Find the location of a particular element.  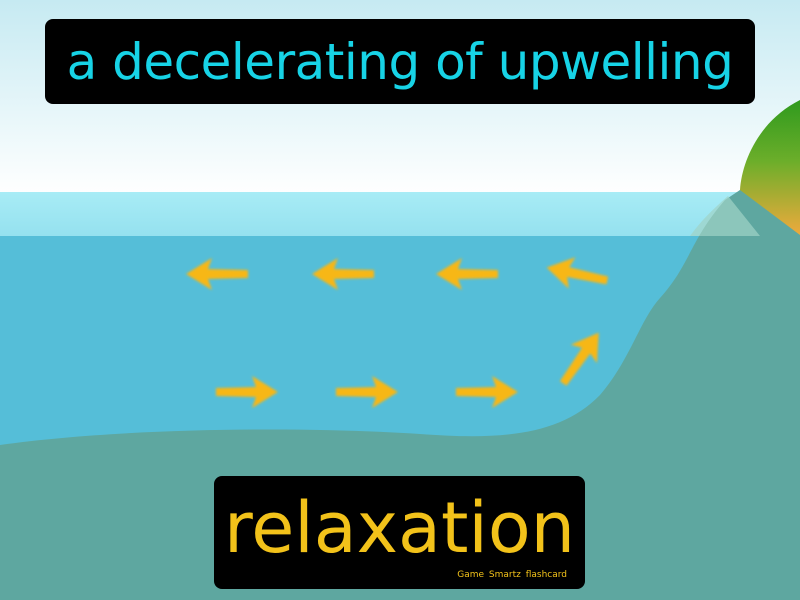

definition-text: a decelerating of upwelling is located at coordinates (400, 61).